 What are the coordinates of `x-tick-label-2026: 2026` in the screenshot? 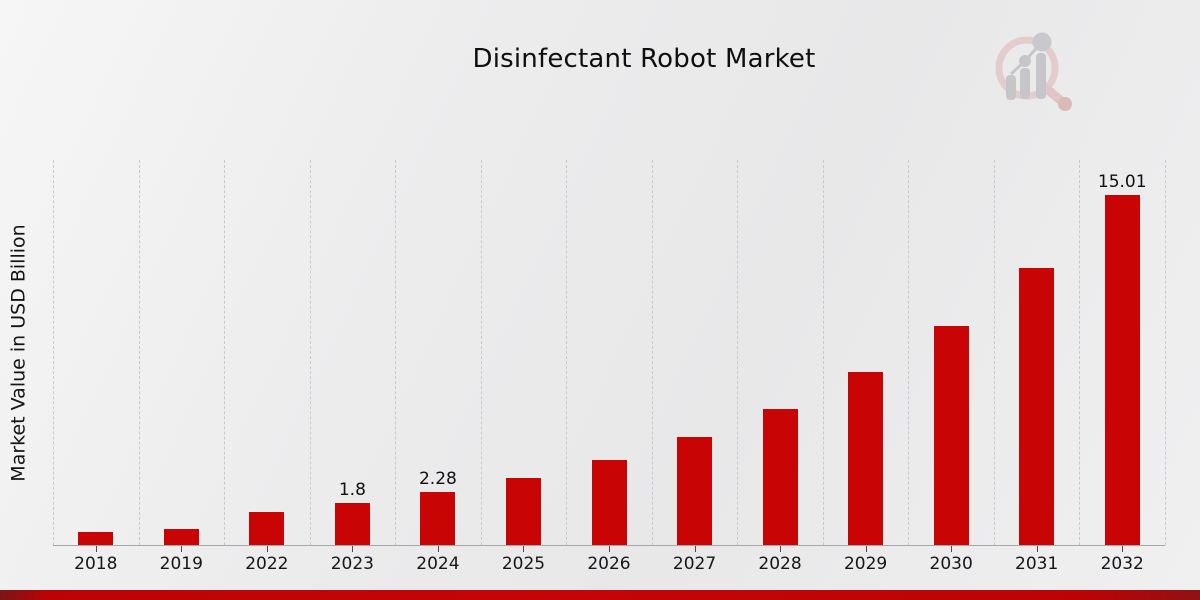 It's located at (609, 564).